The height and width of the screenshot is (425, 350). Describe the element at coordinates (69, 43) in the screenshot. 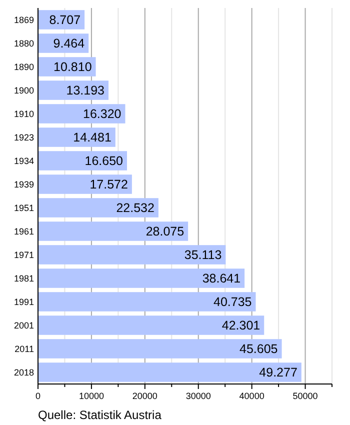

I see `data-label: 9.464` at that location.